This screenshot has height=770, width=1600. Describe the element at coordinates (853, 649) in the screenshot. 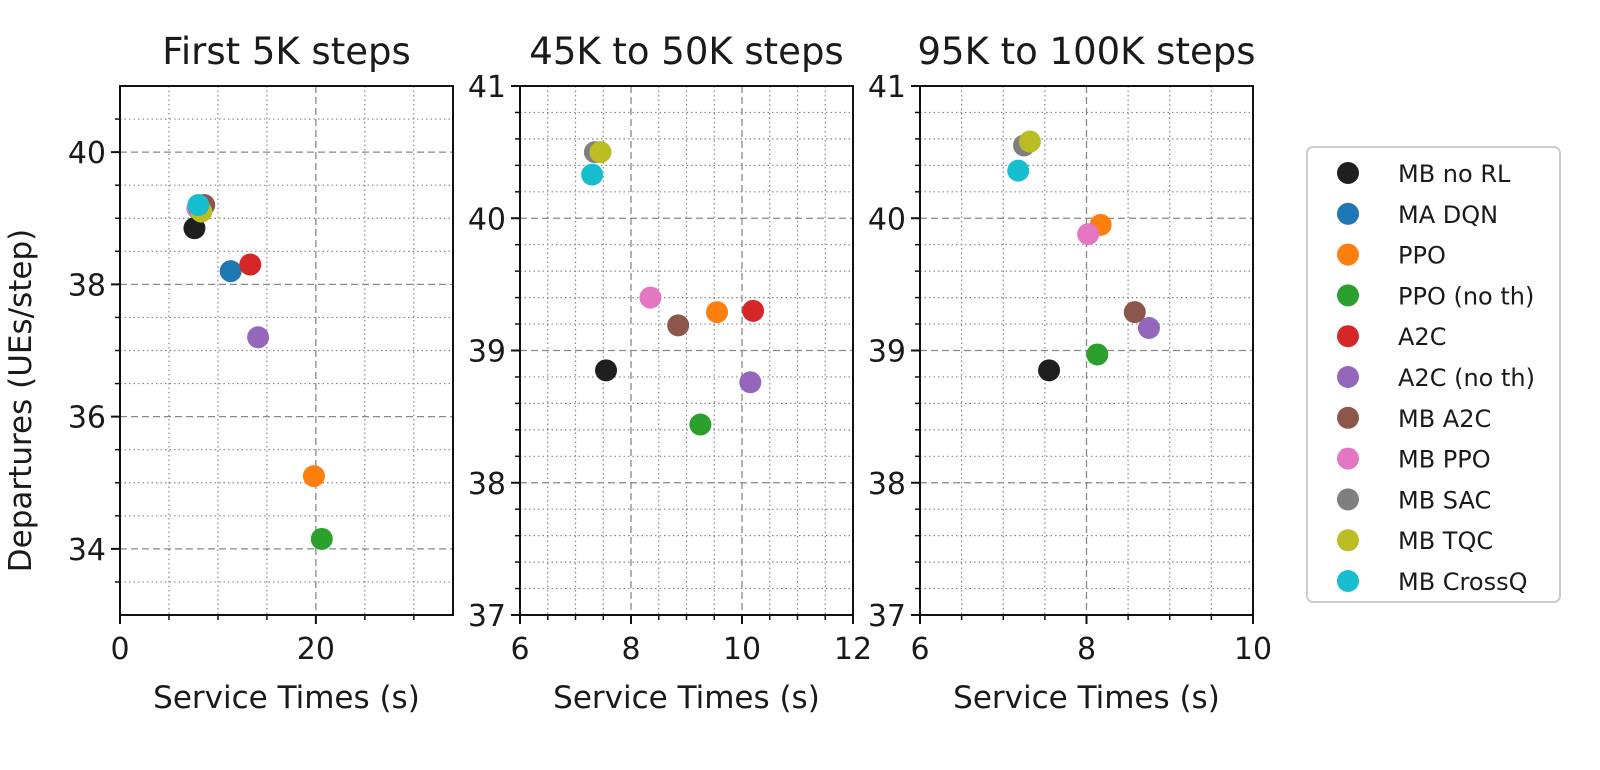

I see `x-tick-label: 12` at that location.